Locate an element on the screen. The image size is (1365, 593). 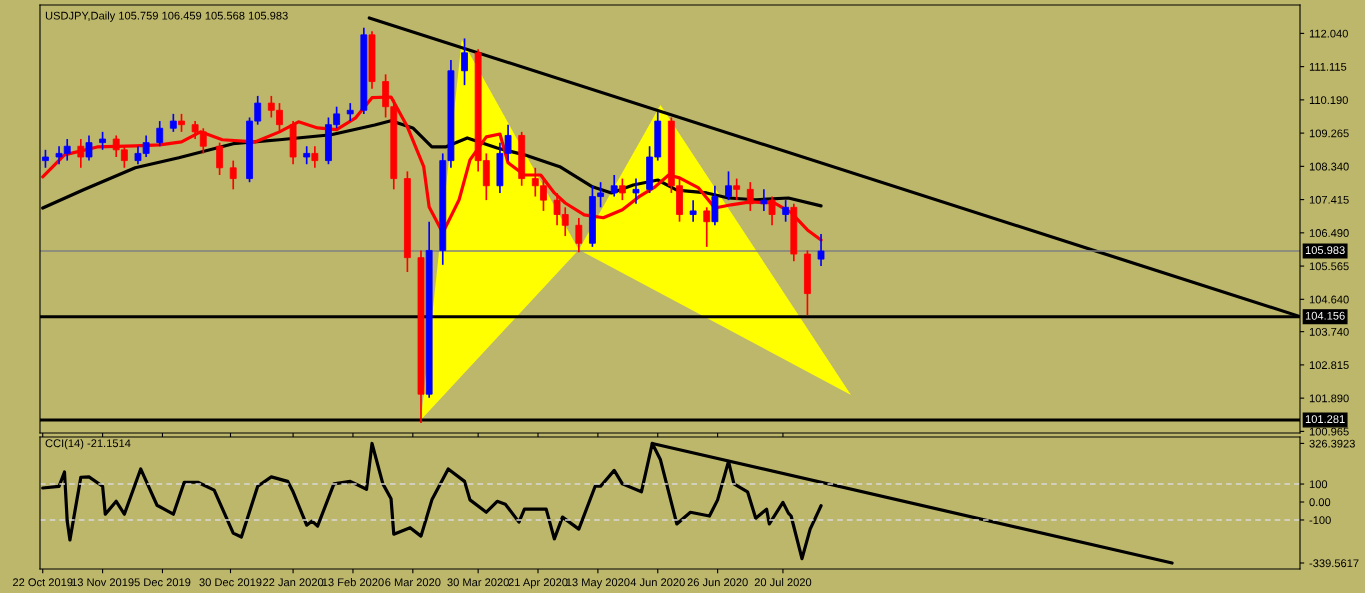
x-tick-label: 13 Nov 2019 is located at coordinates (102, 582).